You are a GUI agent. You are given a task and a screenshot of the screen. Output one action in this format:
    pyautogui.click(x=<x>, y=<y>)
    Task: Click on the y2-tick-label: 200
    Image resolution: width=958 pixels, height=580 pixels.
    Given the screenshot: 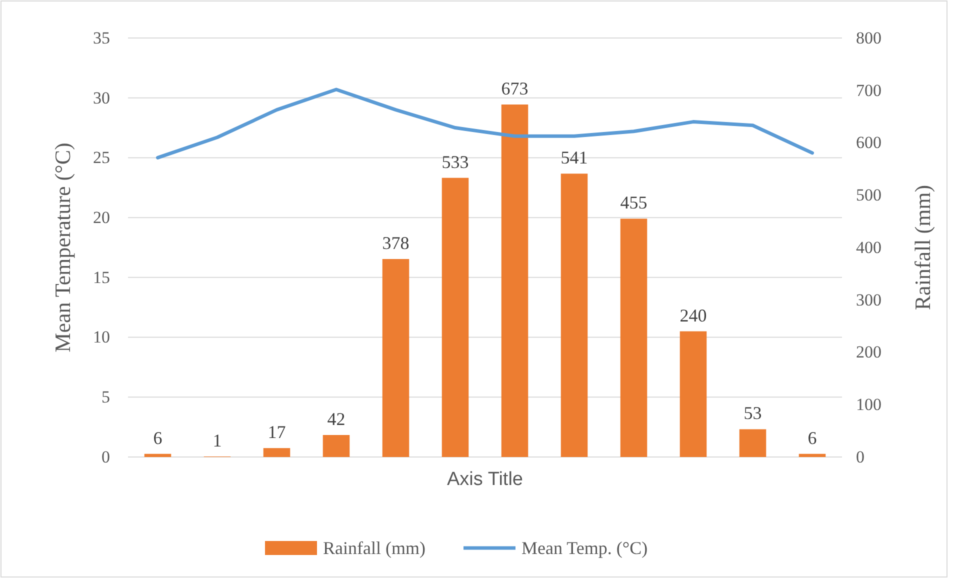 What is the action you would take?
    pyautogui.click(x=869, y=352)
    